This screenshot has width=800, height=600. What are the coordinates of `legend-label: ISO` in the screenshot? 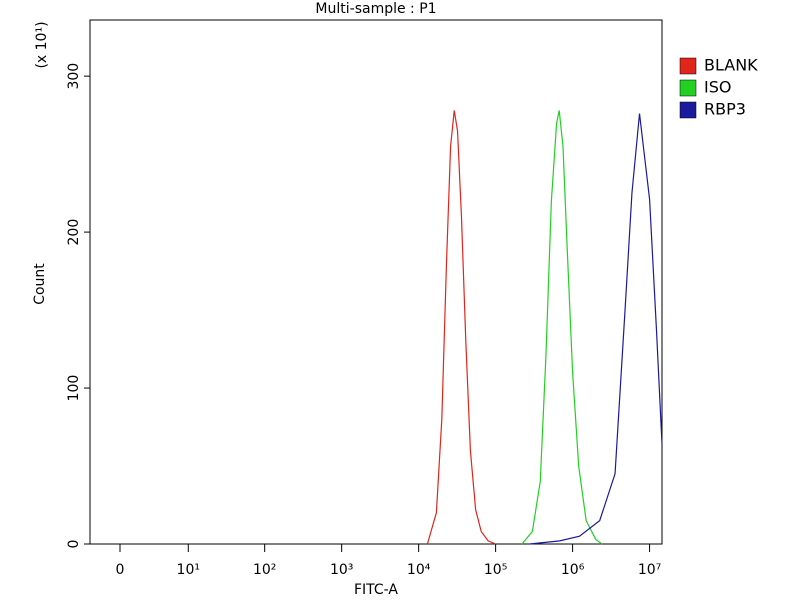 It's located at (717, 87).